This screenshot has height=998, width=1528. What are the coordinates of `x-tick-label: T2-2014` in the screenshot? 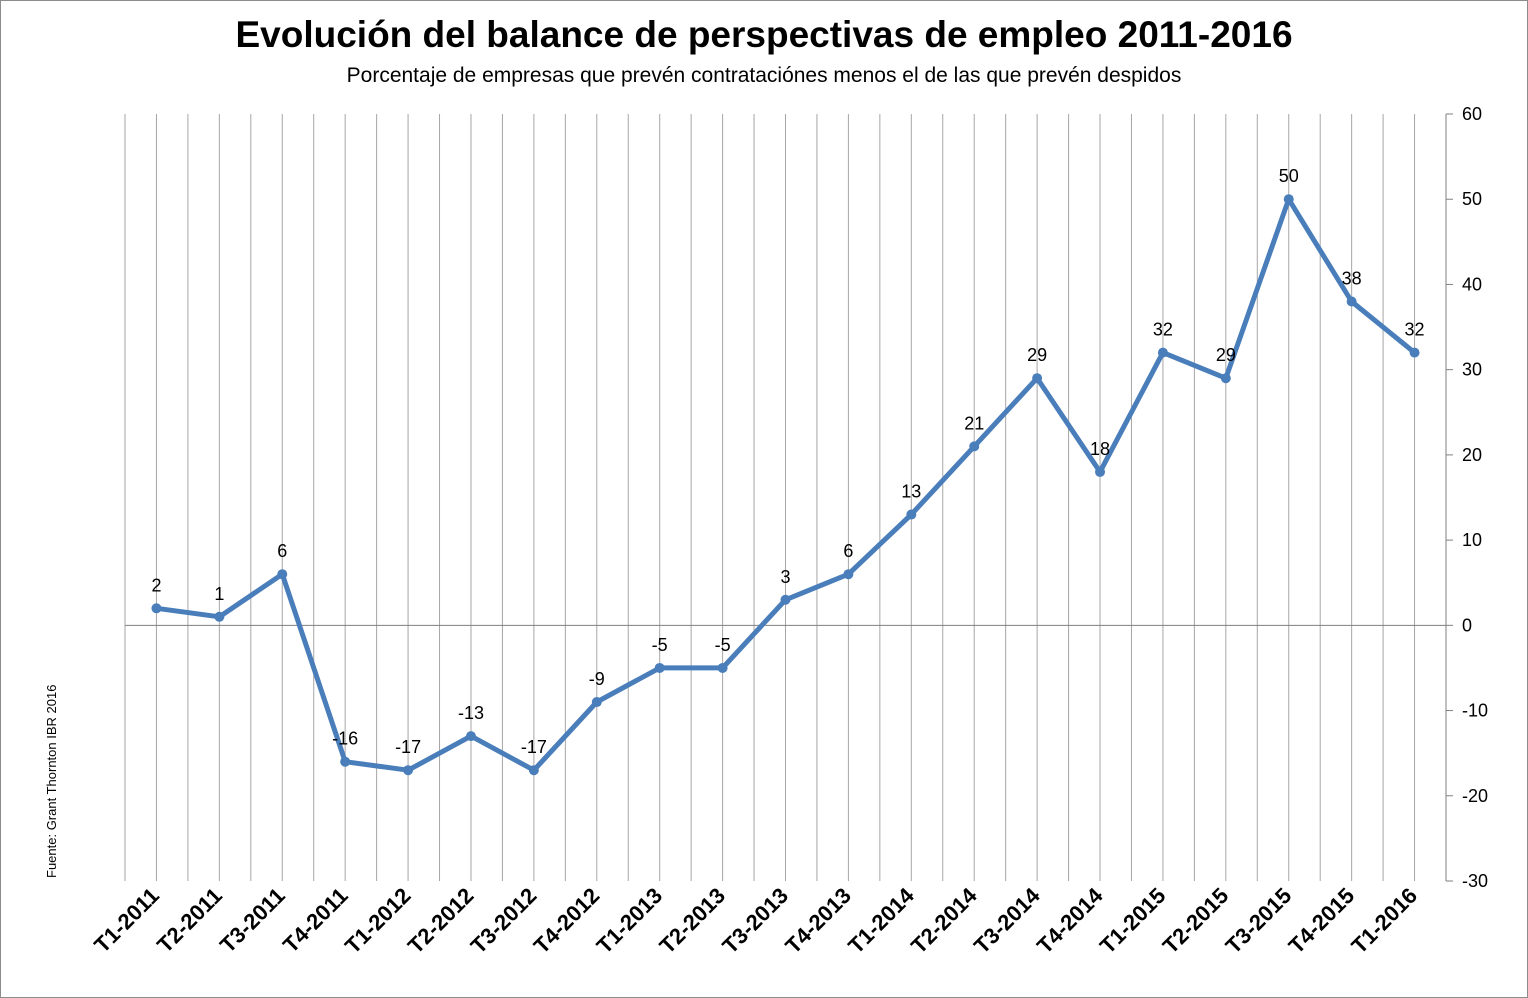 It's located at (944, 920).